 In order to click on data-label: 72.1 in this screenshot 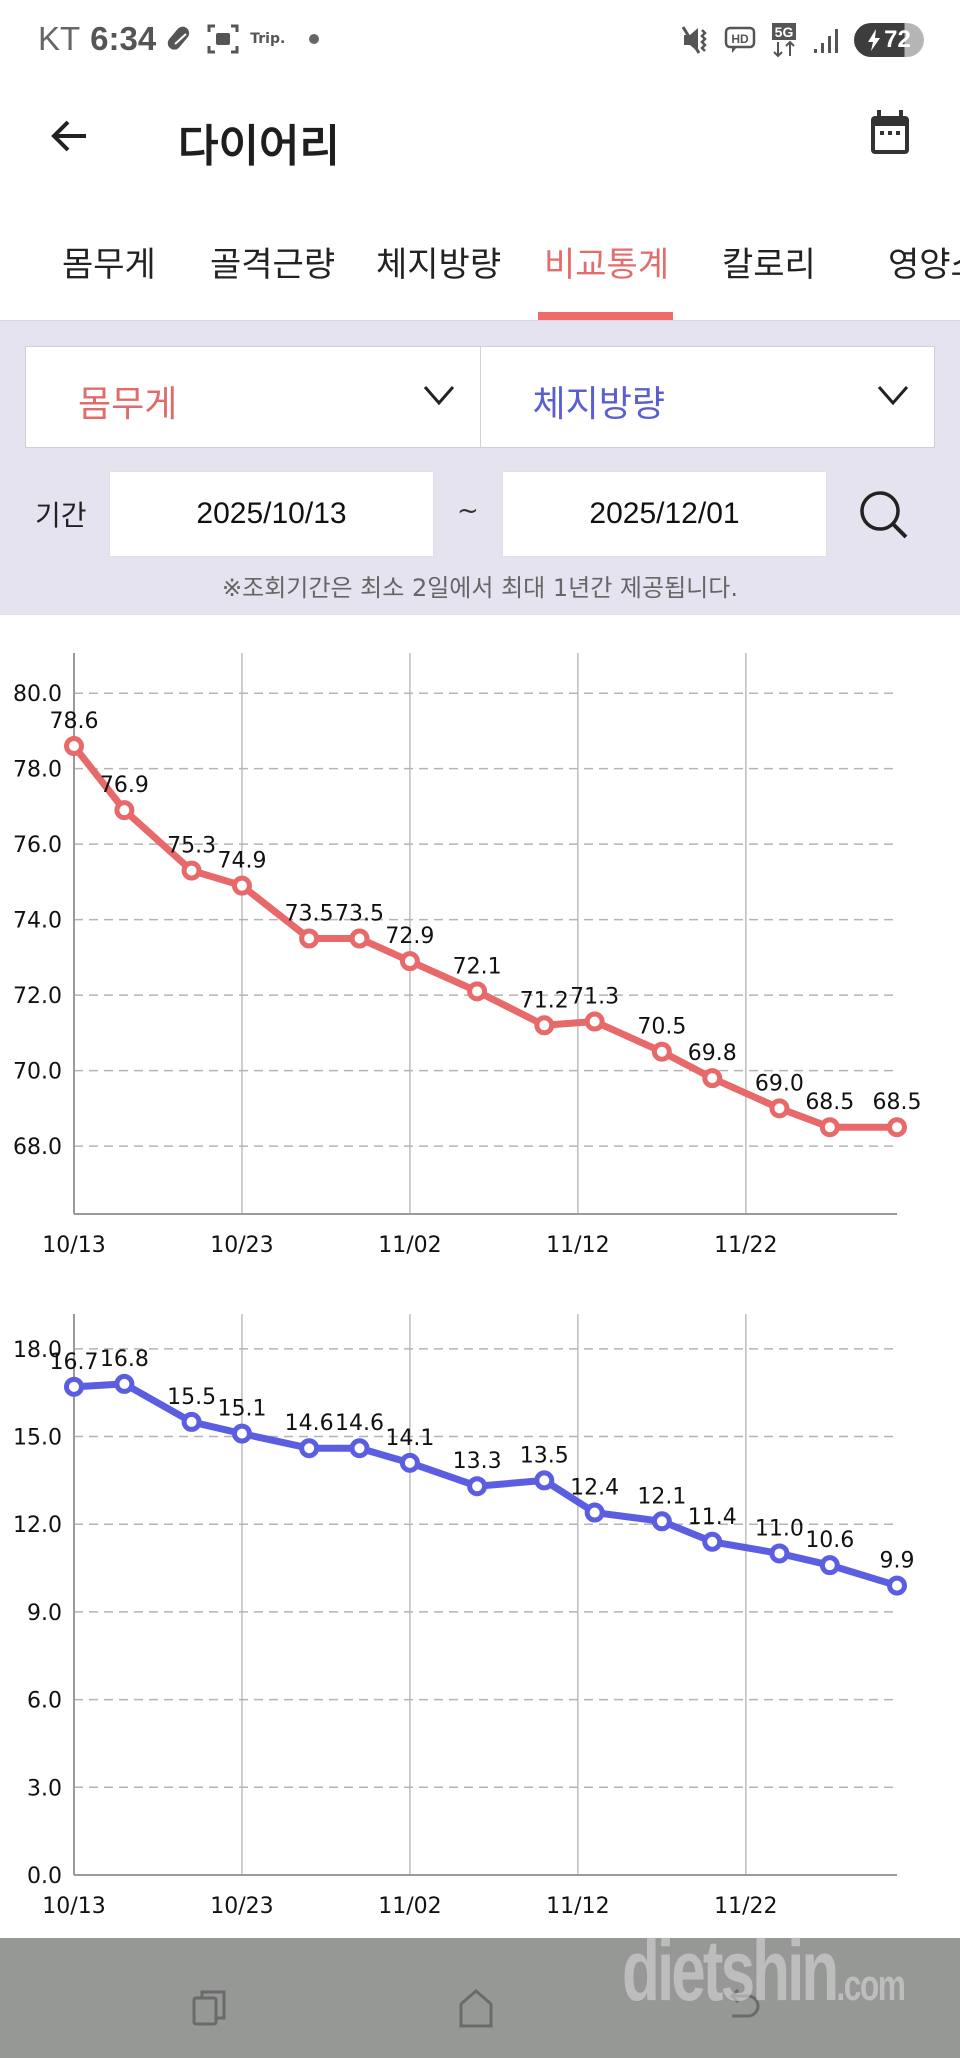, I will do `click(477, 966)`.